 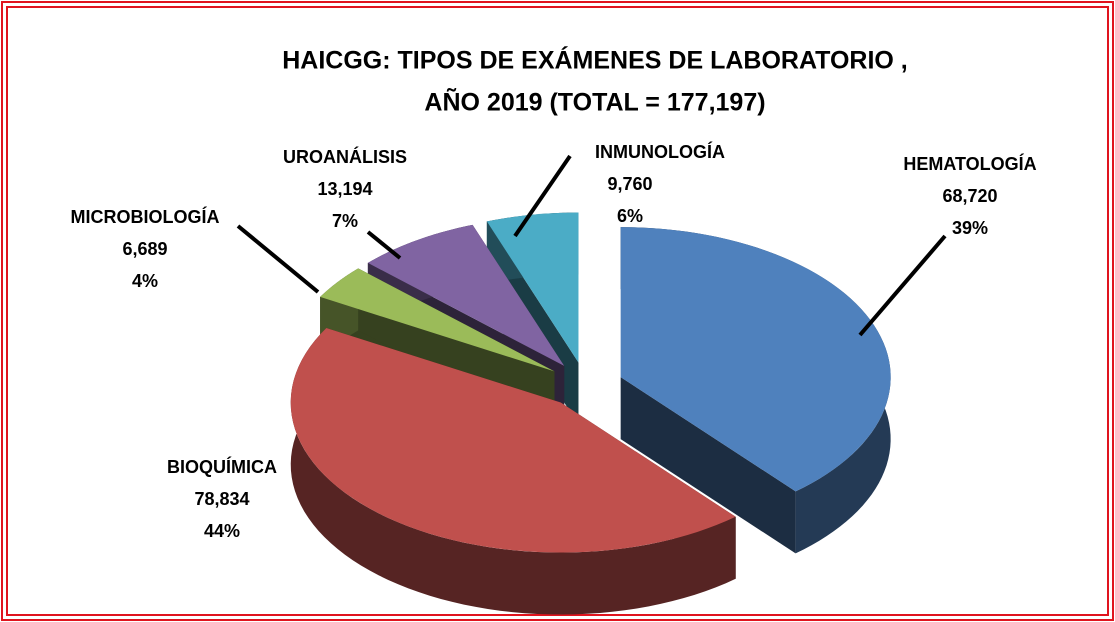 What do you see at coordinates (708, 465) in the screenshot?
I see `slice-side` at bounding box center [708, 465].